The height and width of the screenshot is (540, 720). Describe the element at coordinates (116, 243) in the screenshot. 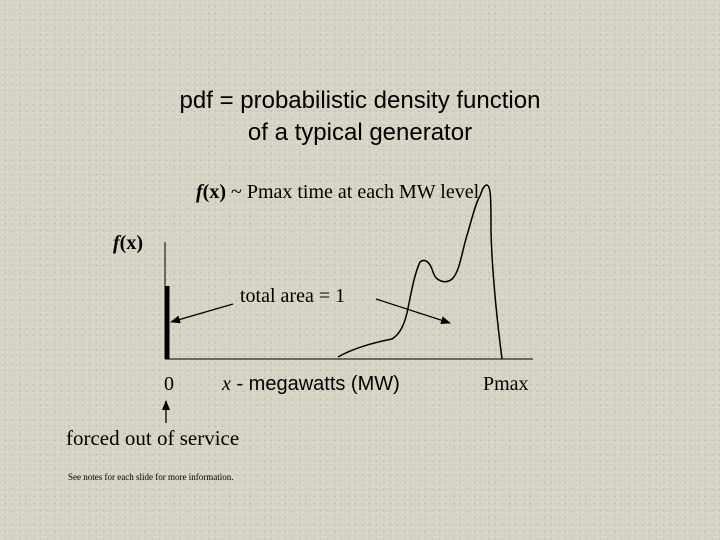

I see `y-label-f: f` at that location.